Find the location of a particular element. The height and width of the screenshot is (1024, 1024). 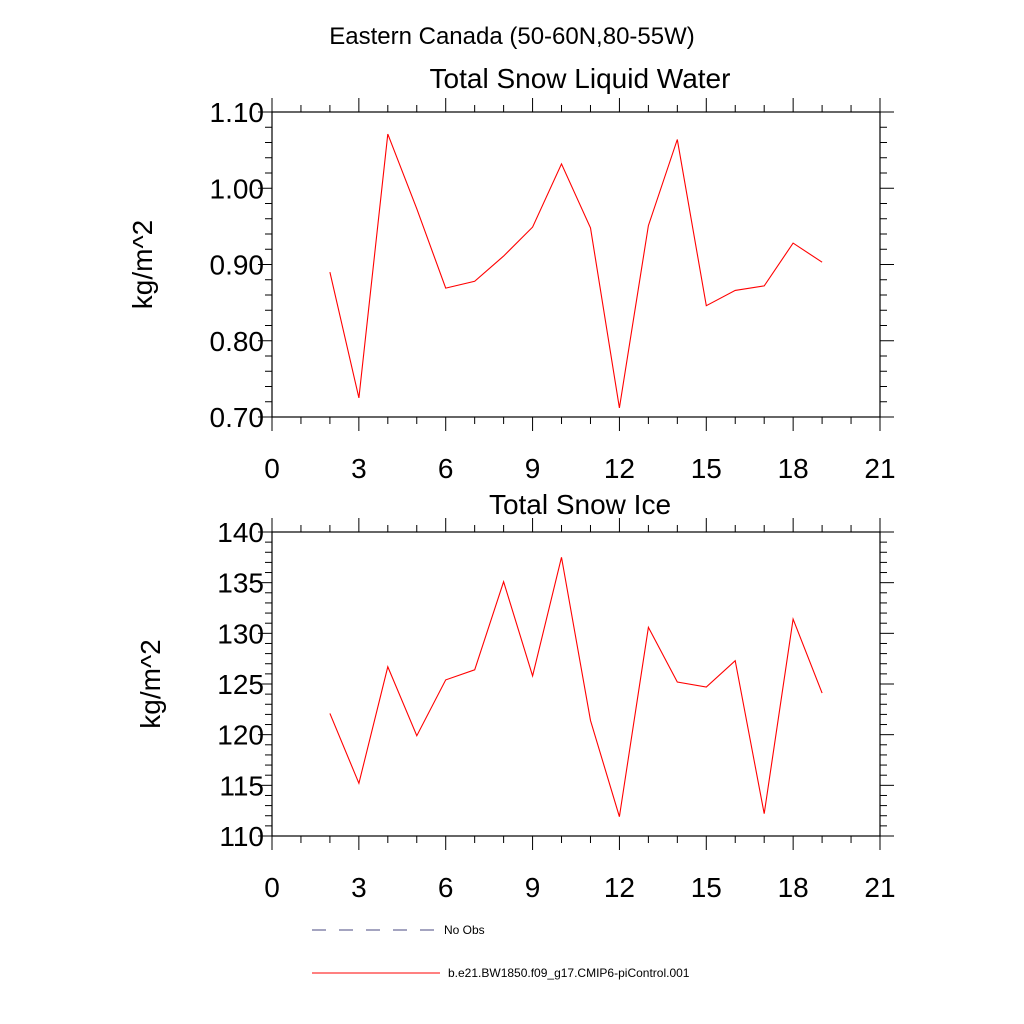

y-tick-label: 135 is located at coordinates (240, 583).